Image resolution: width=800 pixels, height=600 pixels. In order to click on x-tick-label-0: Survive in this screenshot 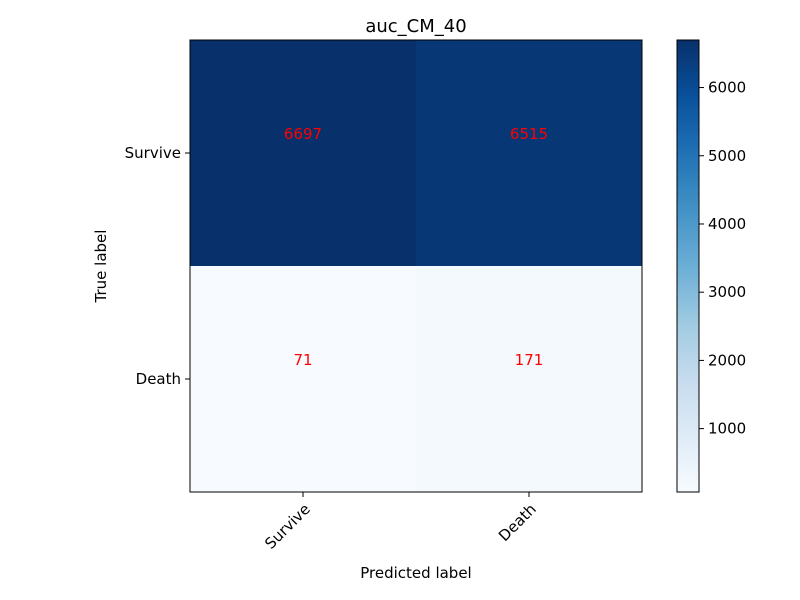, I will do `click(287, 526)`.